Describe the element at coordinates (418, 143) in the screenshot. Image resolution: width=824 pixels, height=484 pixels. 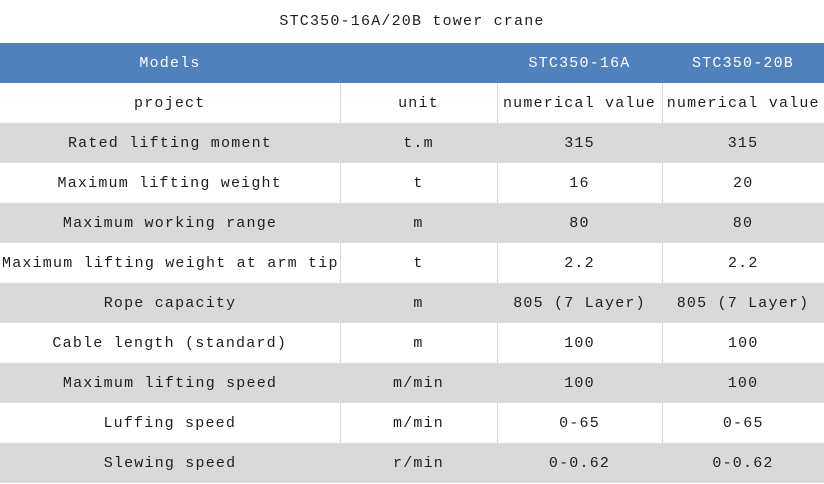
I see `unit-cell: t.m` at that location.